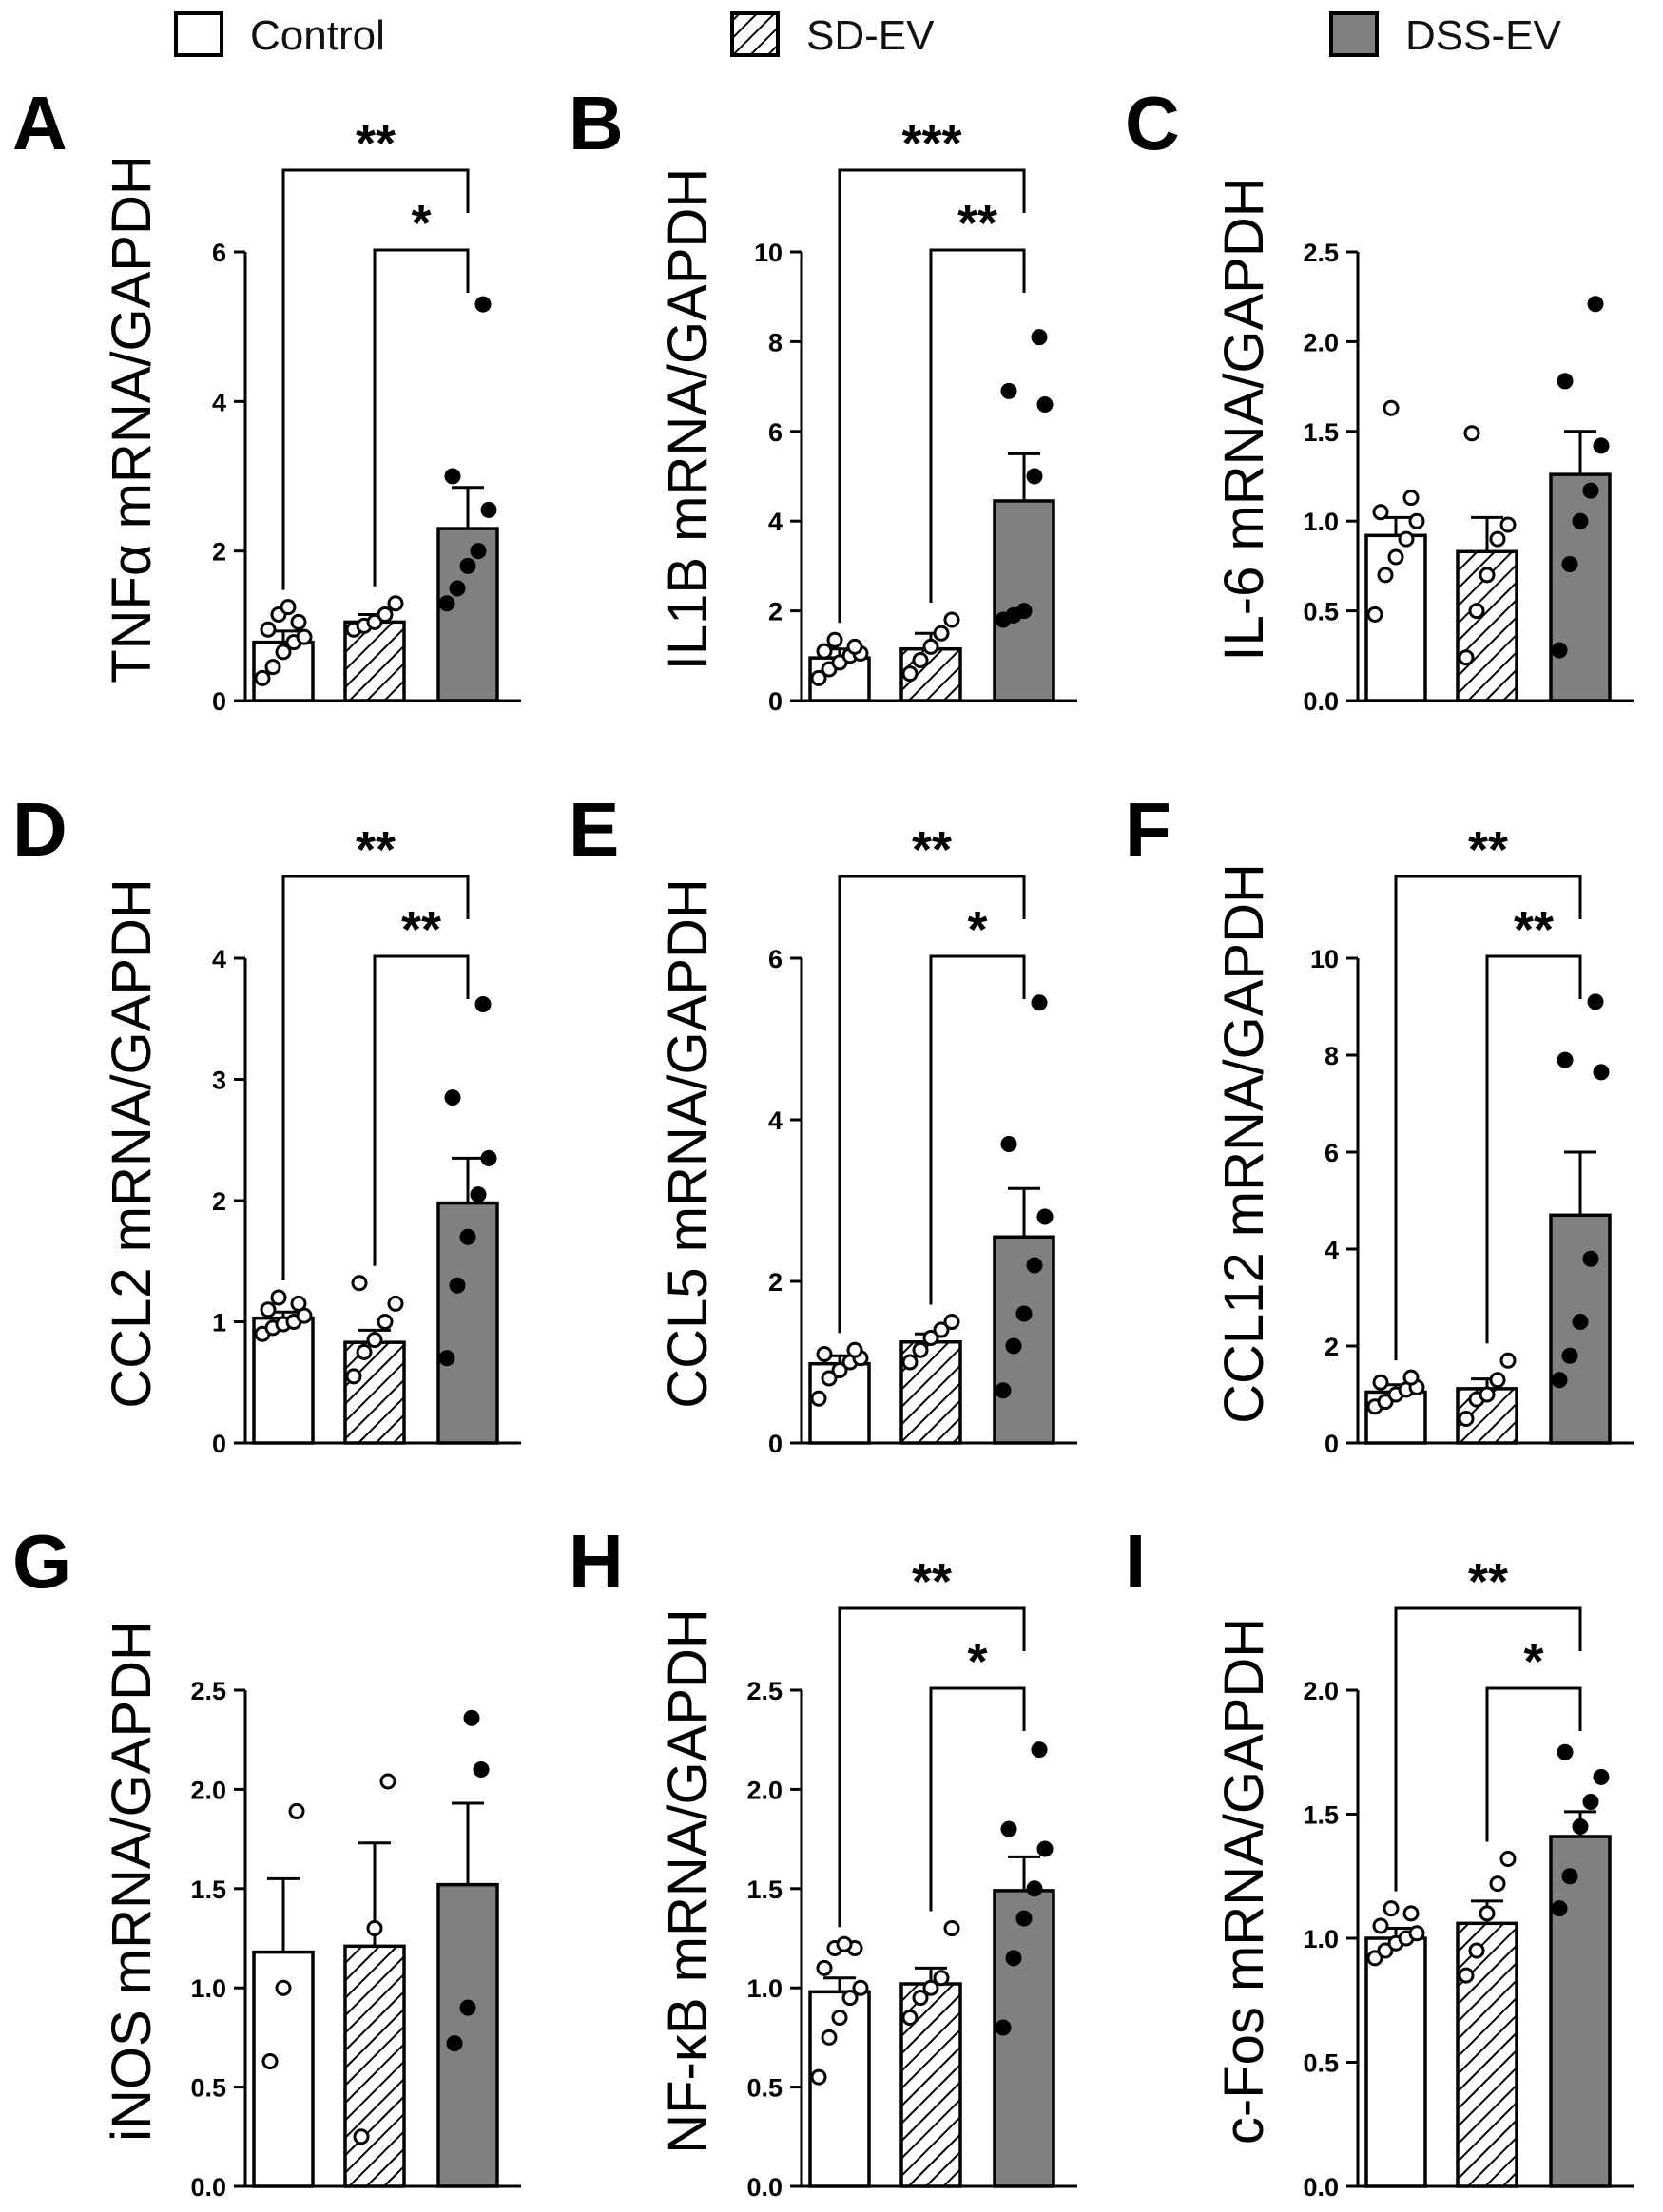 This screenshot has width=1663, height=2212. Describe the element at coordinates (198, 34) in the screenshot. I see `legend-swatch-open` at that location.